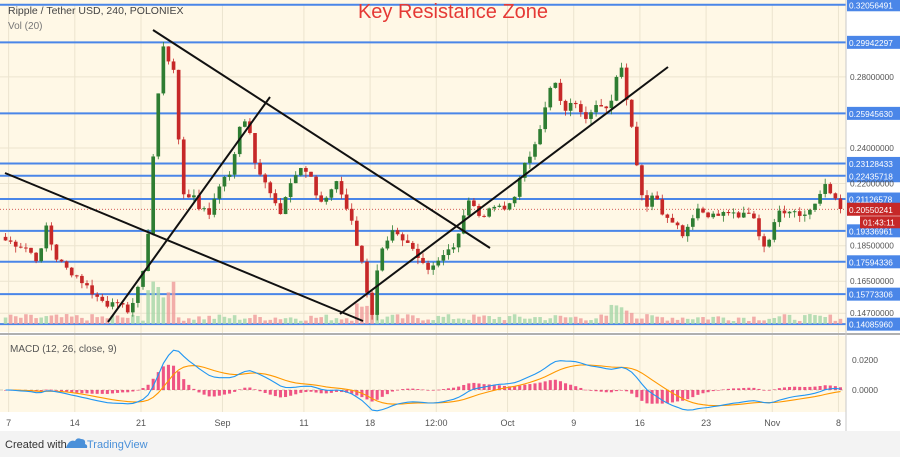 This screenshot has height=457, width=900. What do you see at coordinates (873, 374) in the screenshot?
I see `macd-axis-background` at bounding box center [873, 374].